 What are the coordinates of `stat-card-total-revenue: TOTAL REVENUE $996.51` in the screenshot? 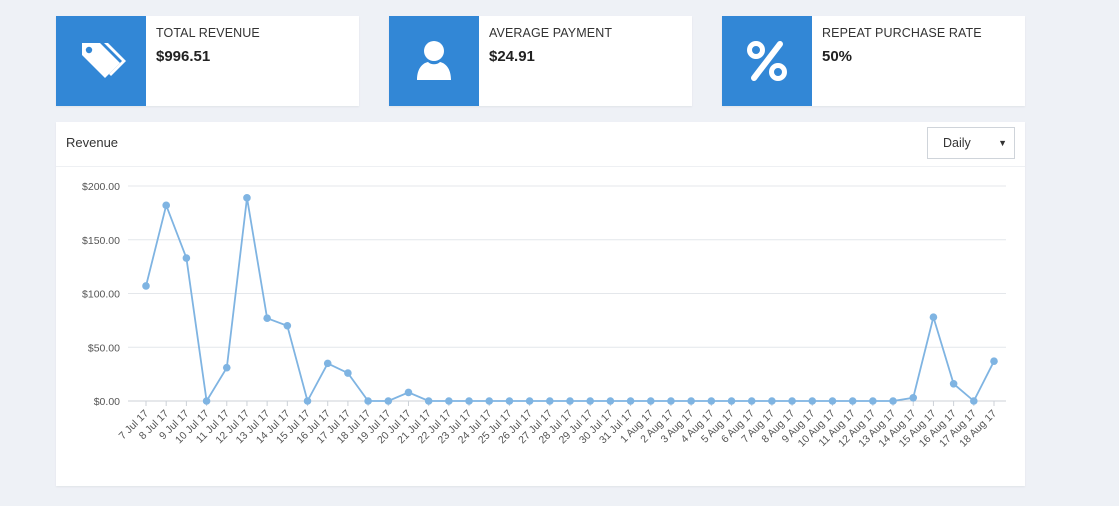 It's located at (207, 61).